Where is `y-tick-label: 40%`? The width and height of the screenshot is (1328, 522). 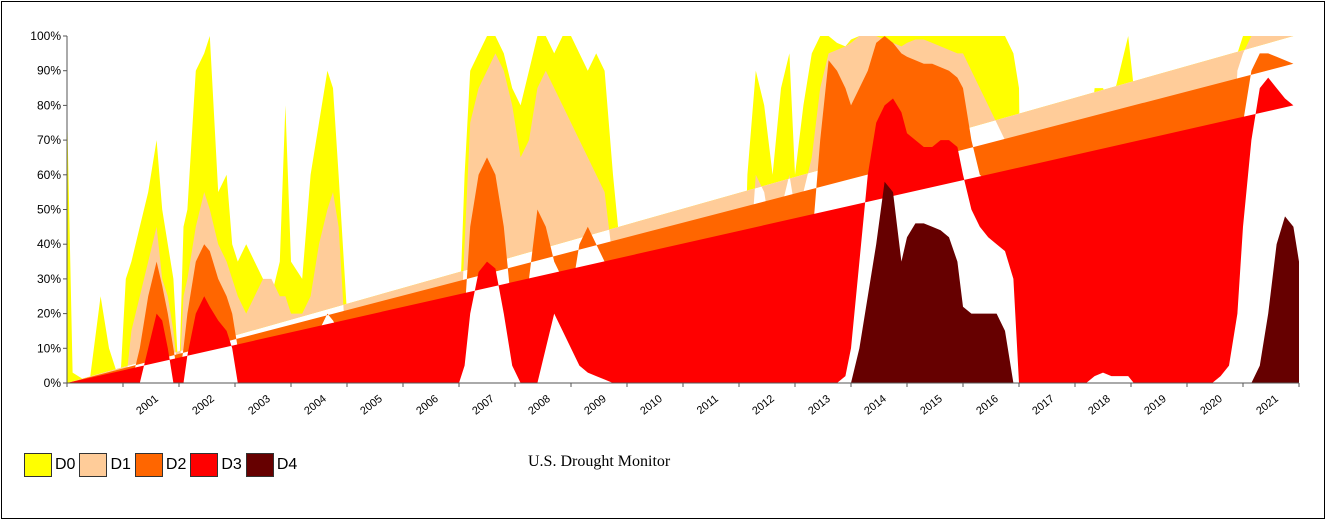 y-tick-label: 40% is located at coordinates (49, 244).